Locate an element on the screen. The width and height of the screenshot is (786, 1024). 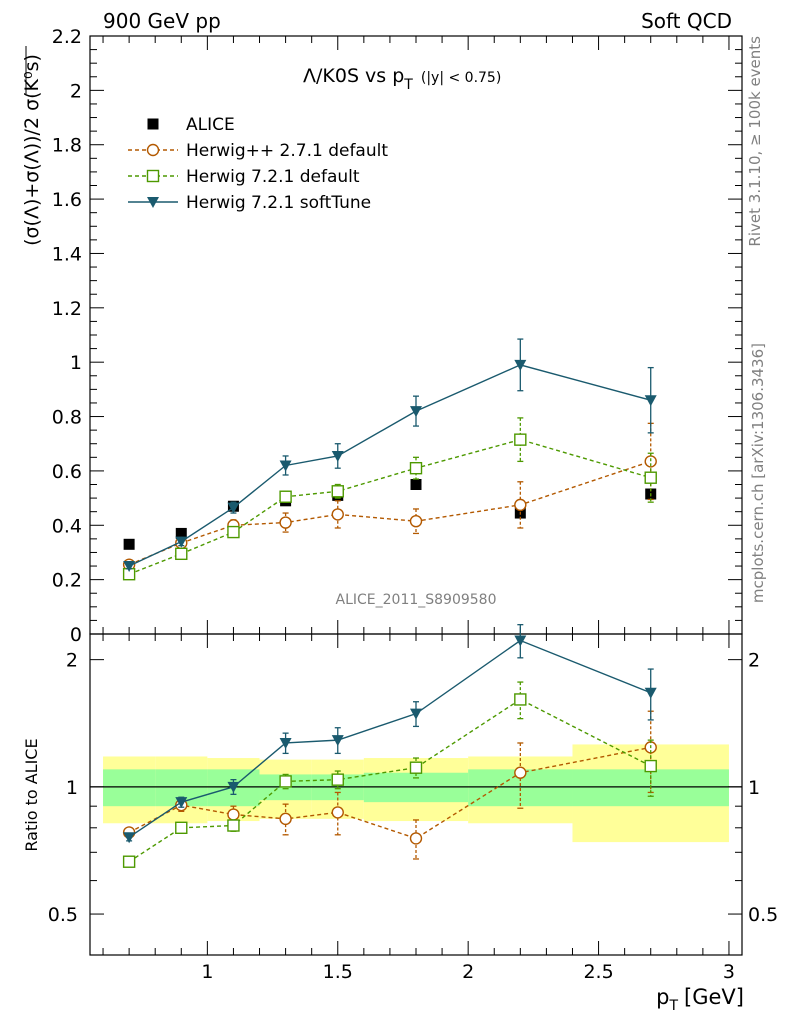
legend-label: Herwig 7.2.1 softTune is located at coordinates (278, 203).